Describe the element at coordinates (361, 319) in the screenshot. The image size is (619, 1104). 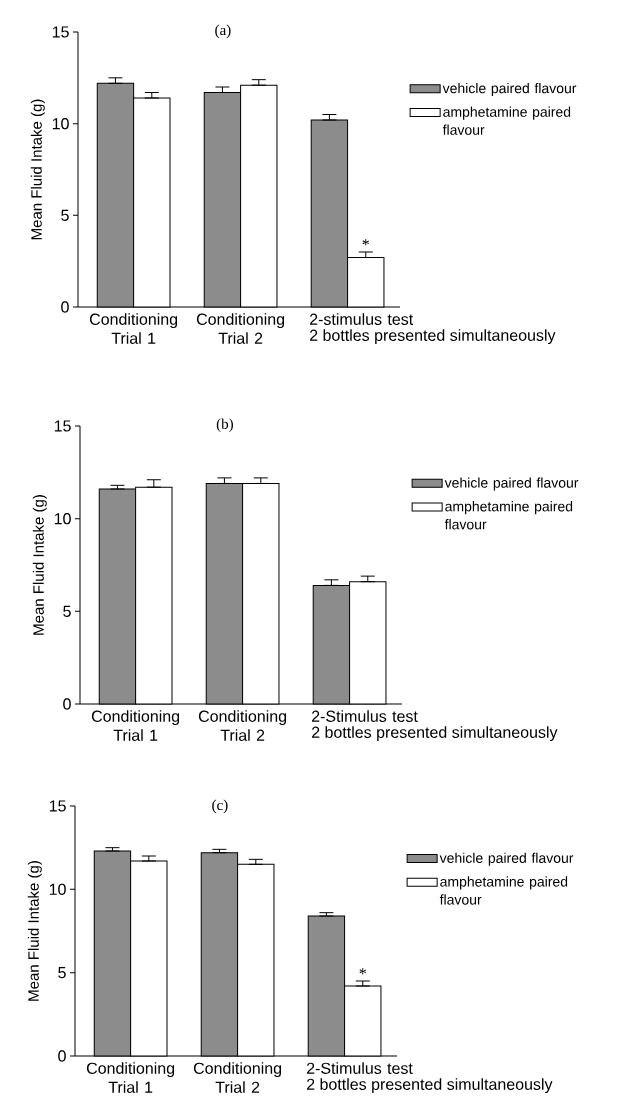
I see `x-tick-label: 2-stimulus test` at that location.